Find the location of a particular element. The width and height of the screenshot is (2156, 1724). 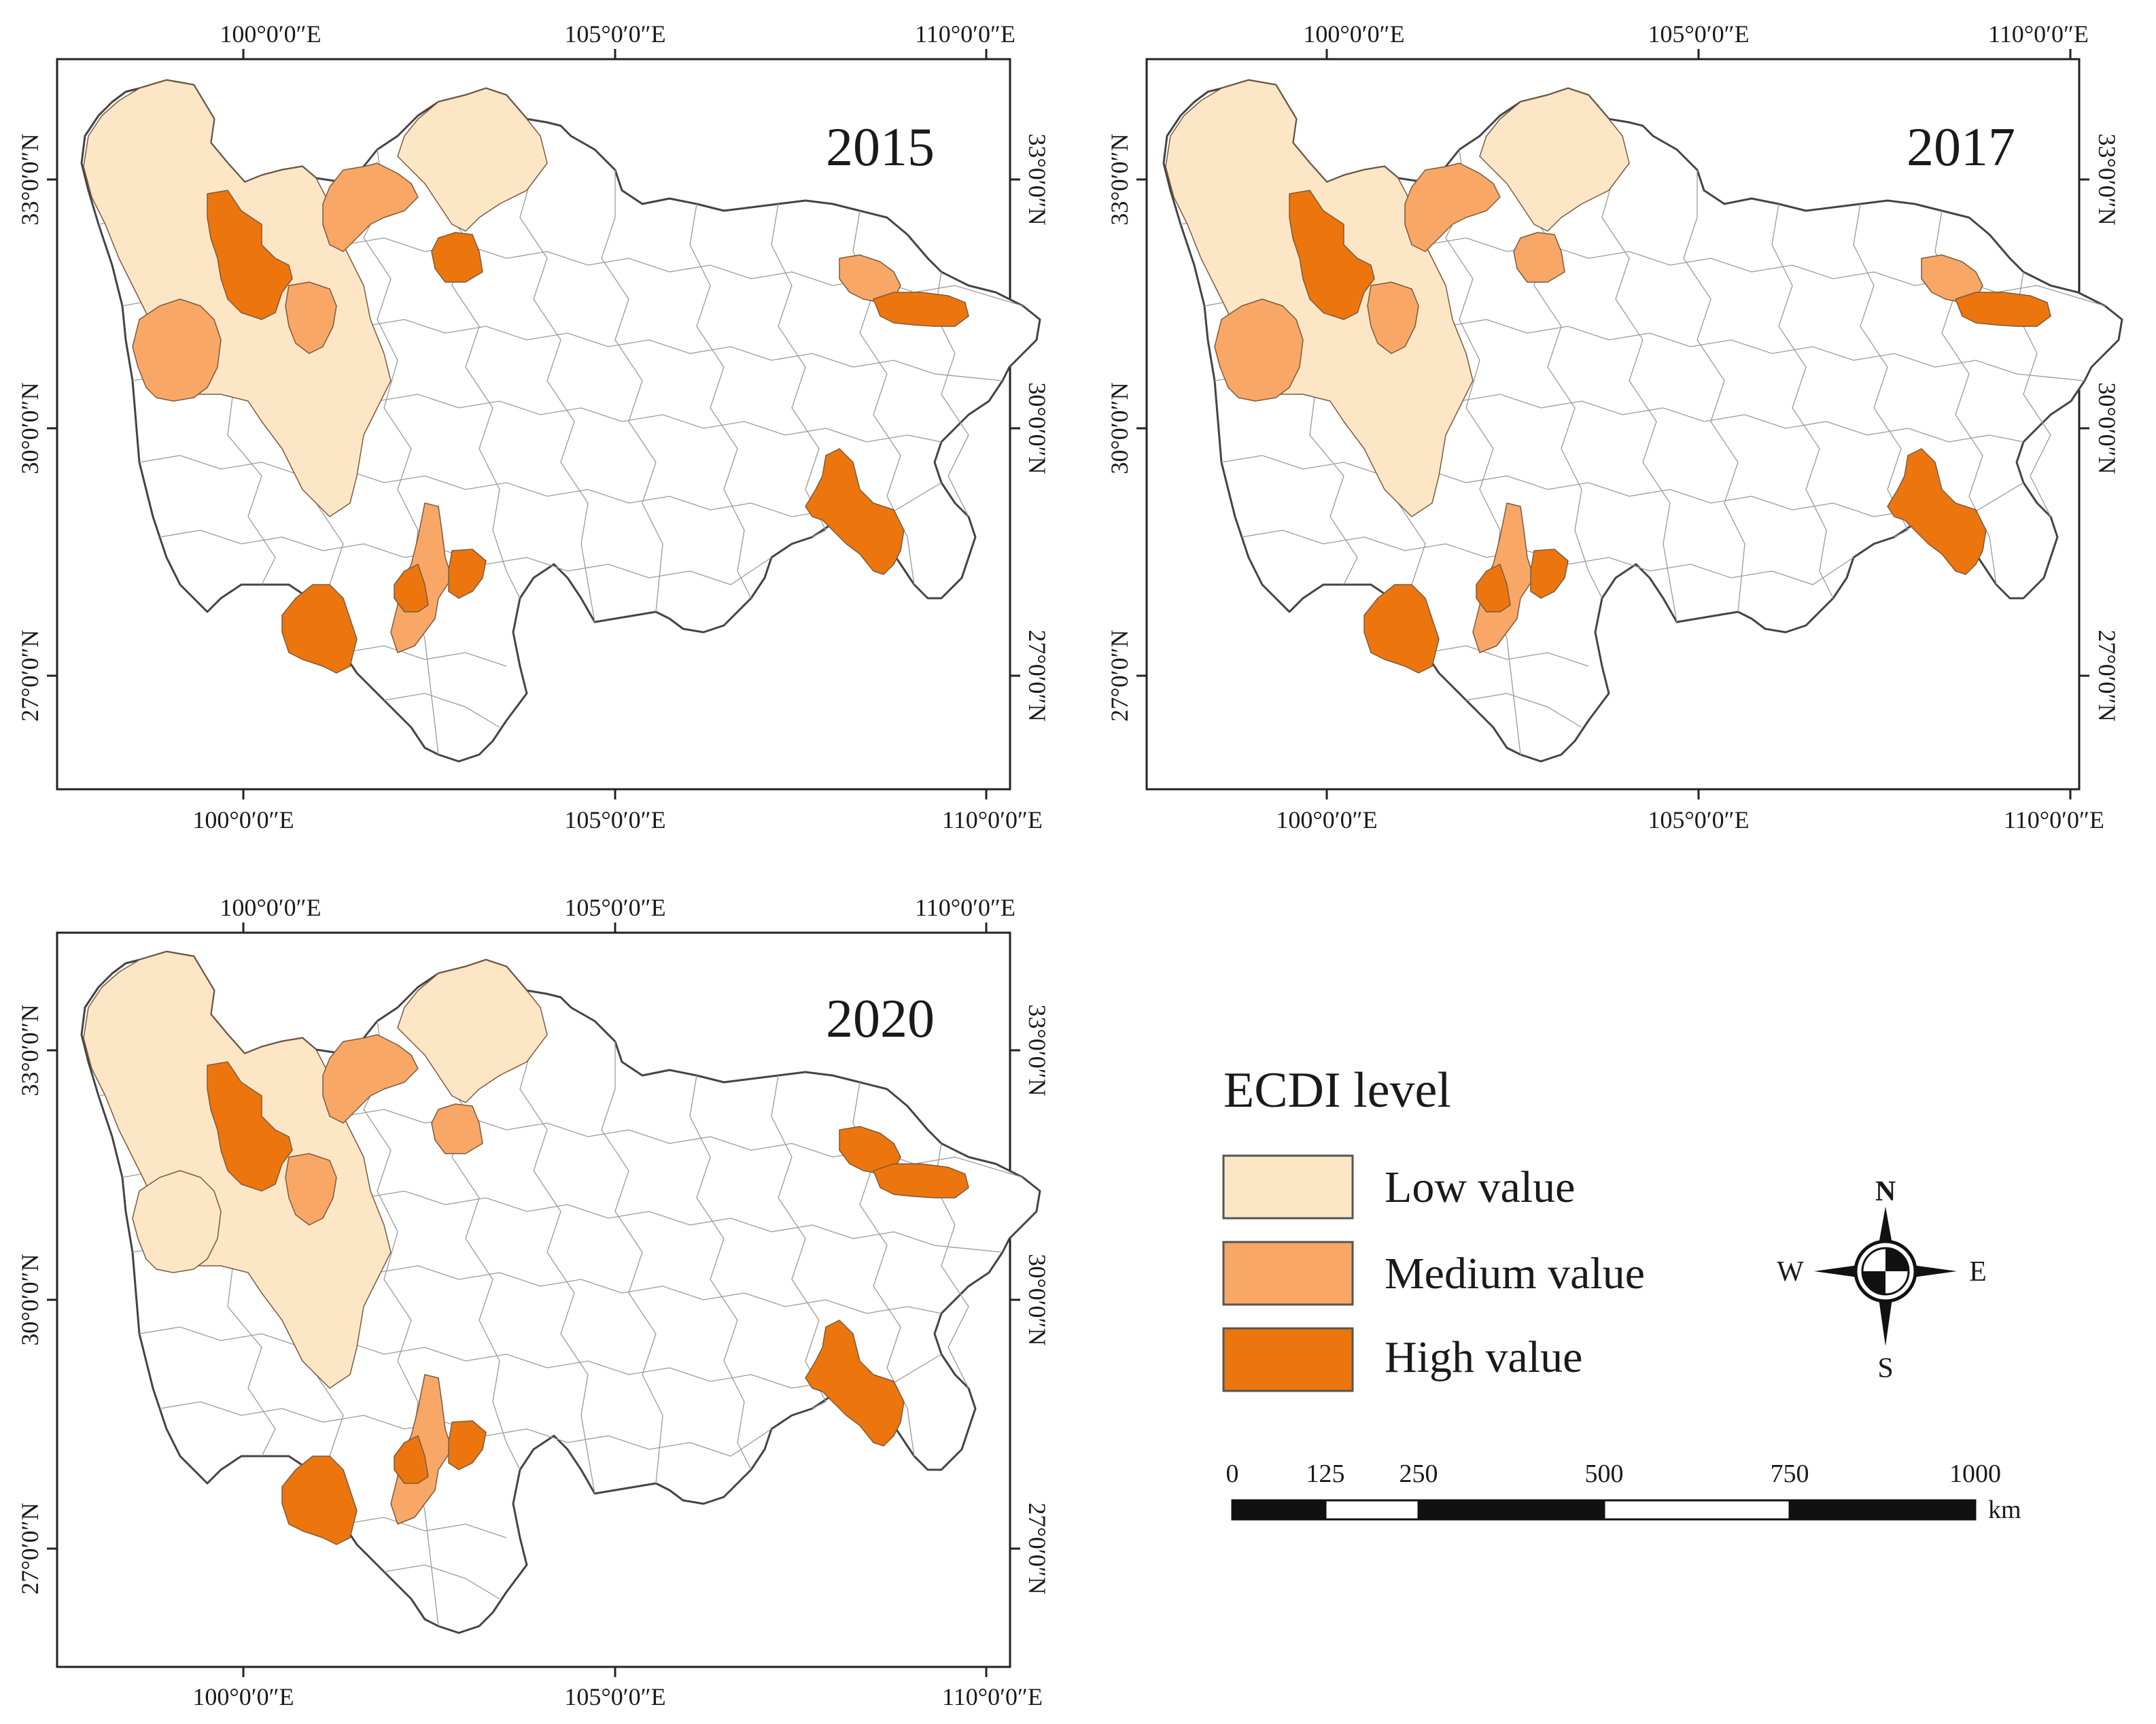

compass-east-point is located at coordinates (1935, 1271).